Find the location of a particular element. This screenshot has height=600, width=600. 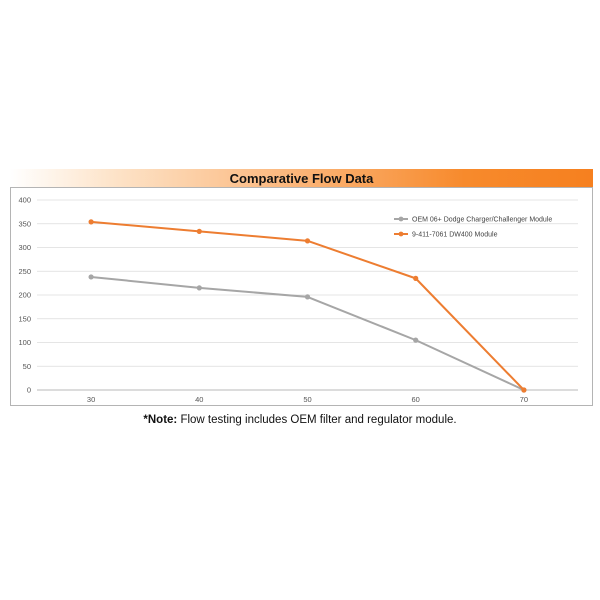

y-tick-label: 400 is located at coordinates (24, 200).